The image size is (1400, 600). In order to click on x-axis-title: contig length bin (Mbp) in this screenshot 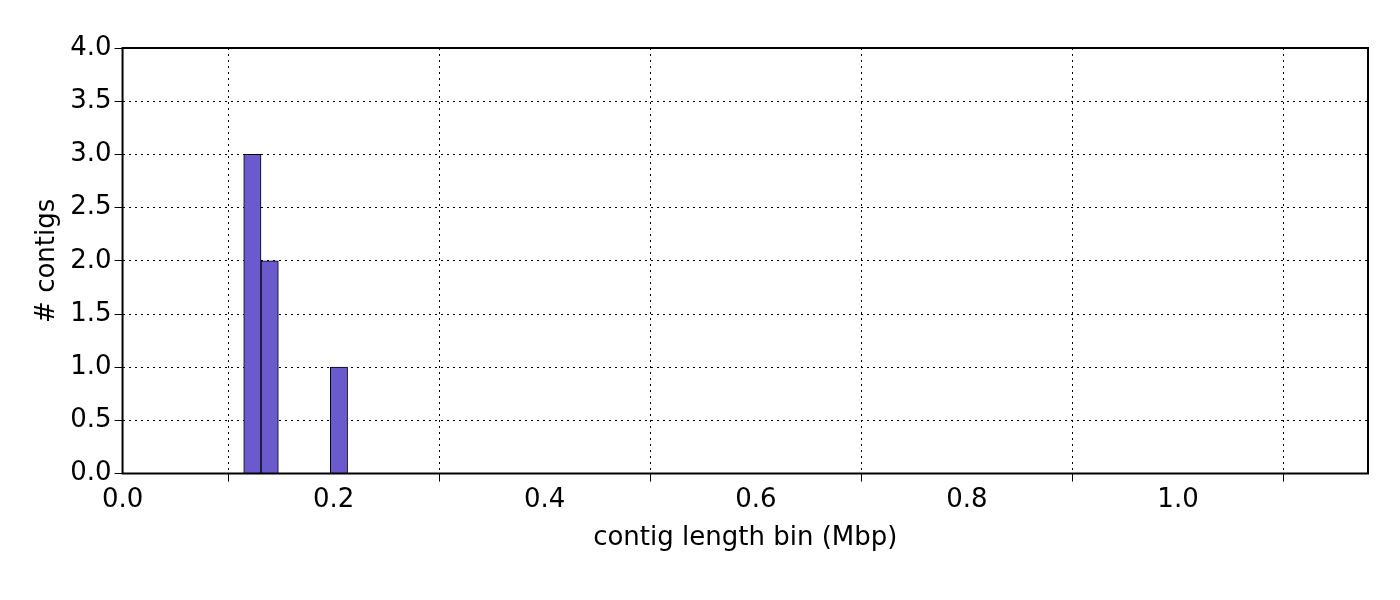, I will do `click(745, 536)`.